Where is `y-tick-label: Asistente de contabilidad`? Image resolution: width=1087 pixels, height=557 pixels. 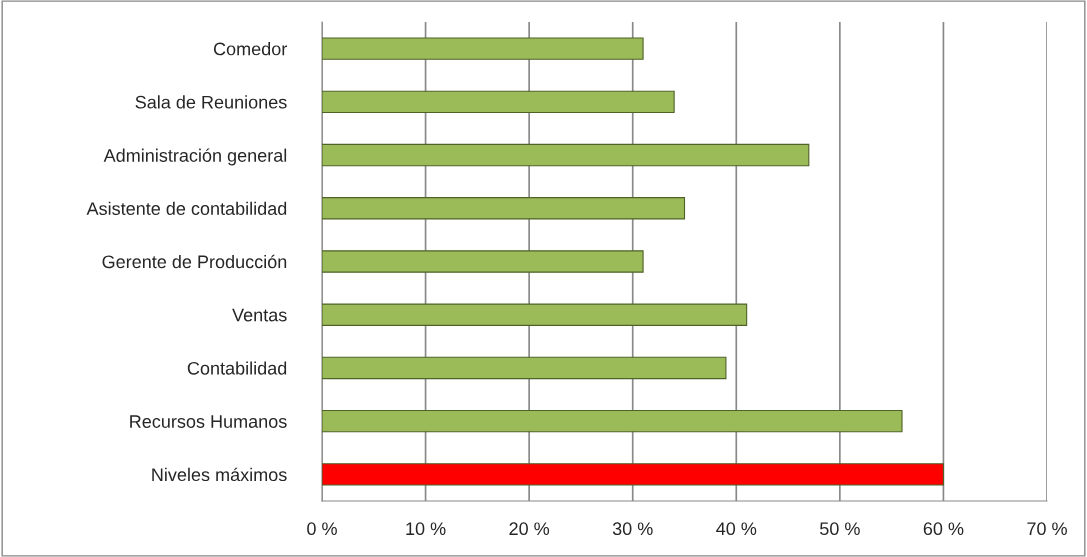 y-tick-label: Asistente de contabilidad is located at coordinates (186, 208).